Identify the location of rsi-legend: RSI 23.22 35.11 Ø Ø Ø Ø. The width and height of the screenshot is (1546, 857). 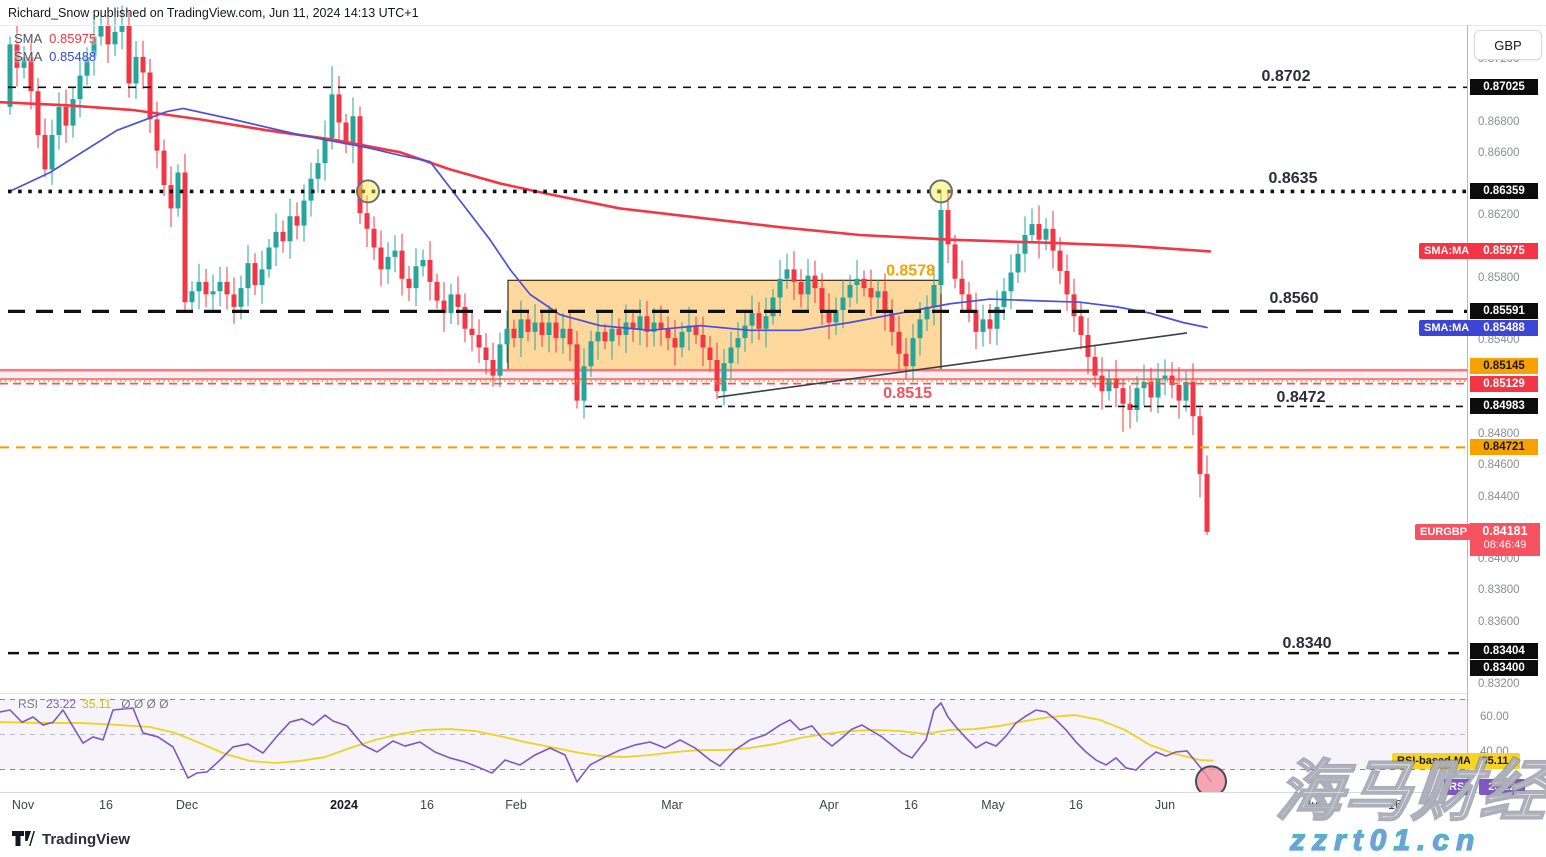
(93, 704).